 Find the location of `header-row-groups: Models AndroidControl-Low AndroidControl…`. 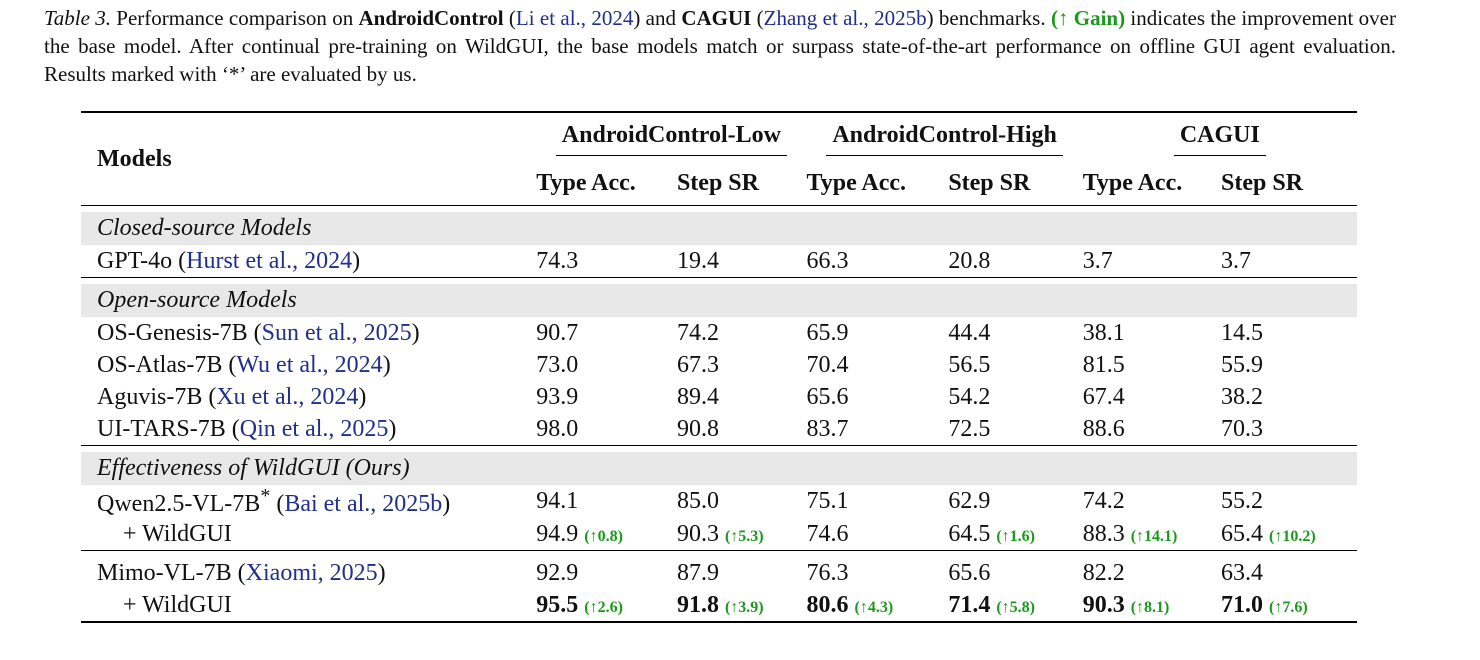

header-row-groups: Models AndroidControl-Low AndroidControl… is located at coordinates (719, 142).